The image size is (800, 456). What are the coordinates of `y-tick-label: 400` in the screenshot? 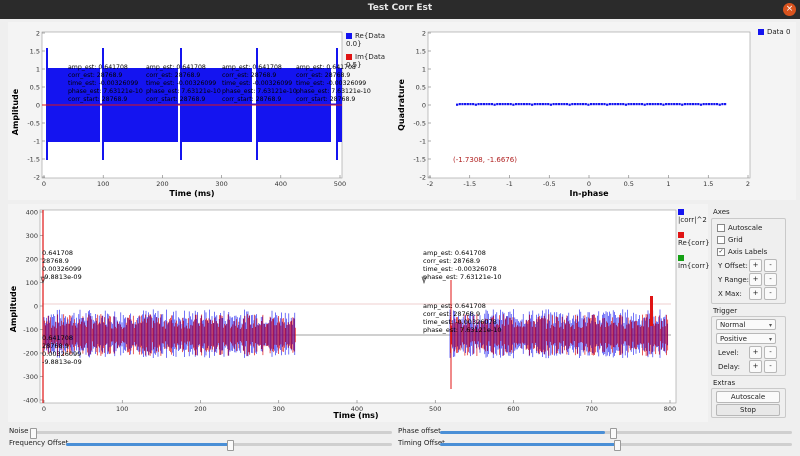 It's located at (32, 213).